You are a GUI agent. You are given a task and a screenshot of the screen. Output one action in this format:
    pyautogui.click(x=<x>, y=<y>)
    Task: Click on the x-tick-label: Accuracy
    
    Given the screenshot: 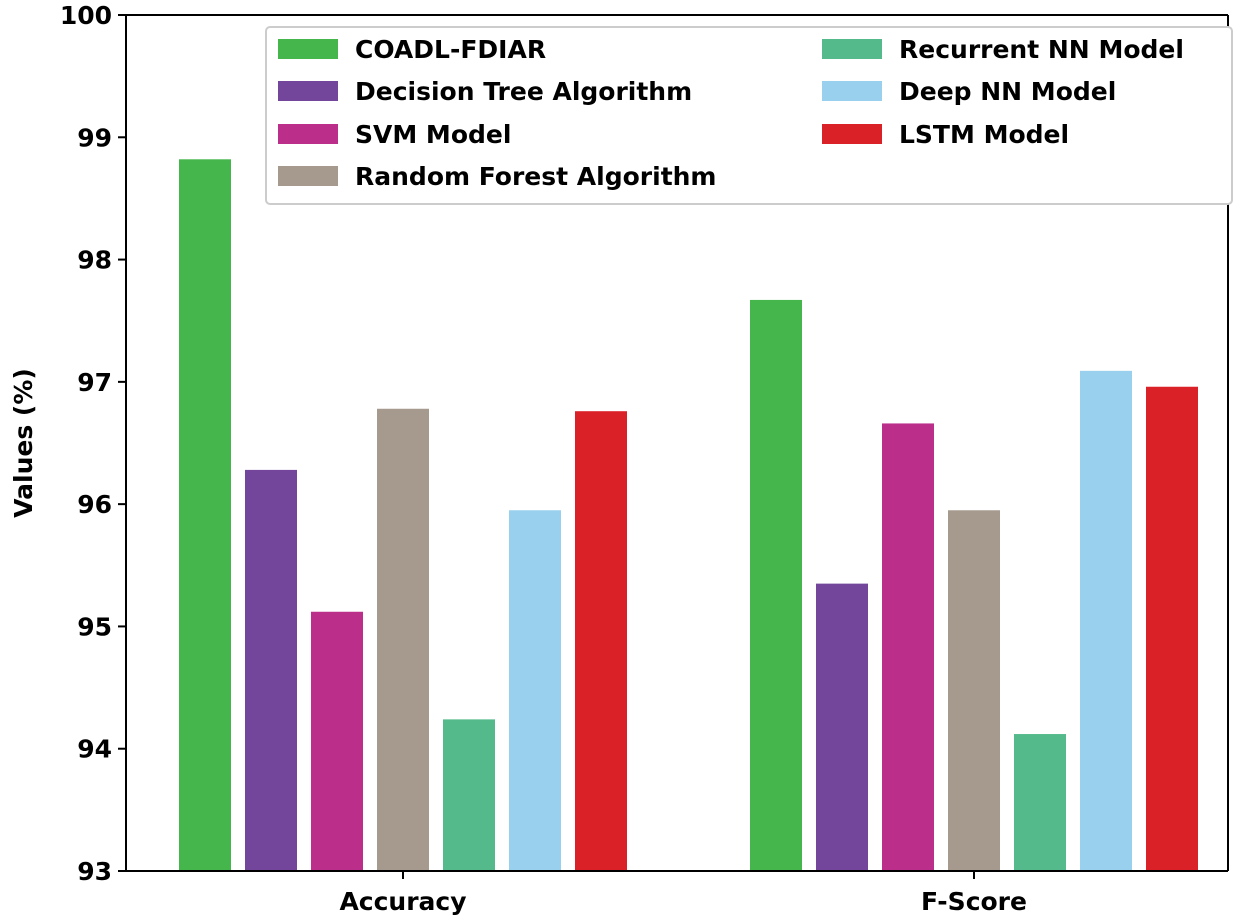 What is the action you would take?
    pyautogui.click(x=402, y=901)
    